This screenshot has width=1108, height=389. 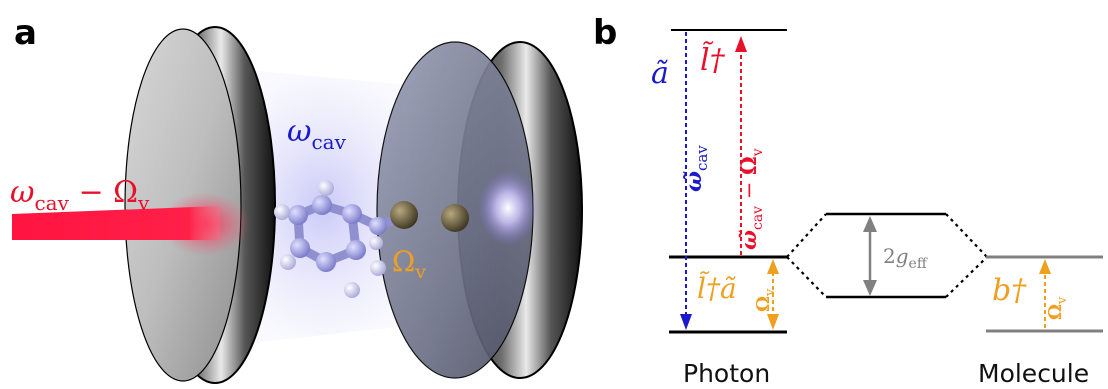 I want to click on hybridization-lines, so click(x=887, y=255).